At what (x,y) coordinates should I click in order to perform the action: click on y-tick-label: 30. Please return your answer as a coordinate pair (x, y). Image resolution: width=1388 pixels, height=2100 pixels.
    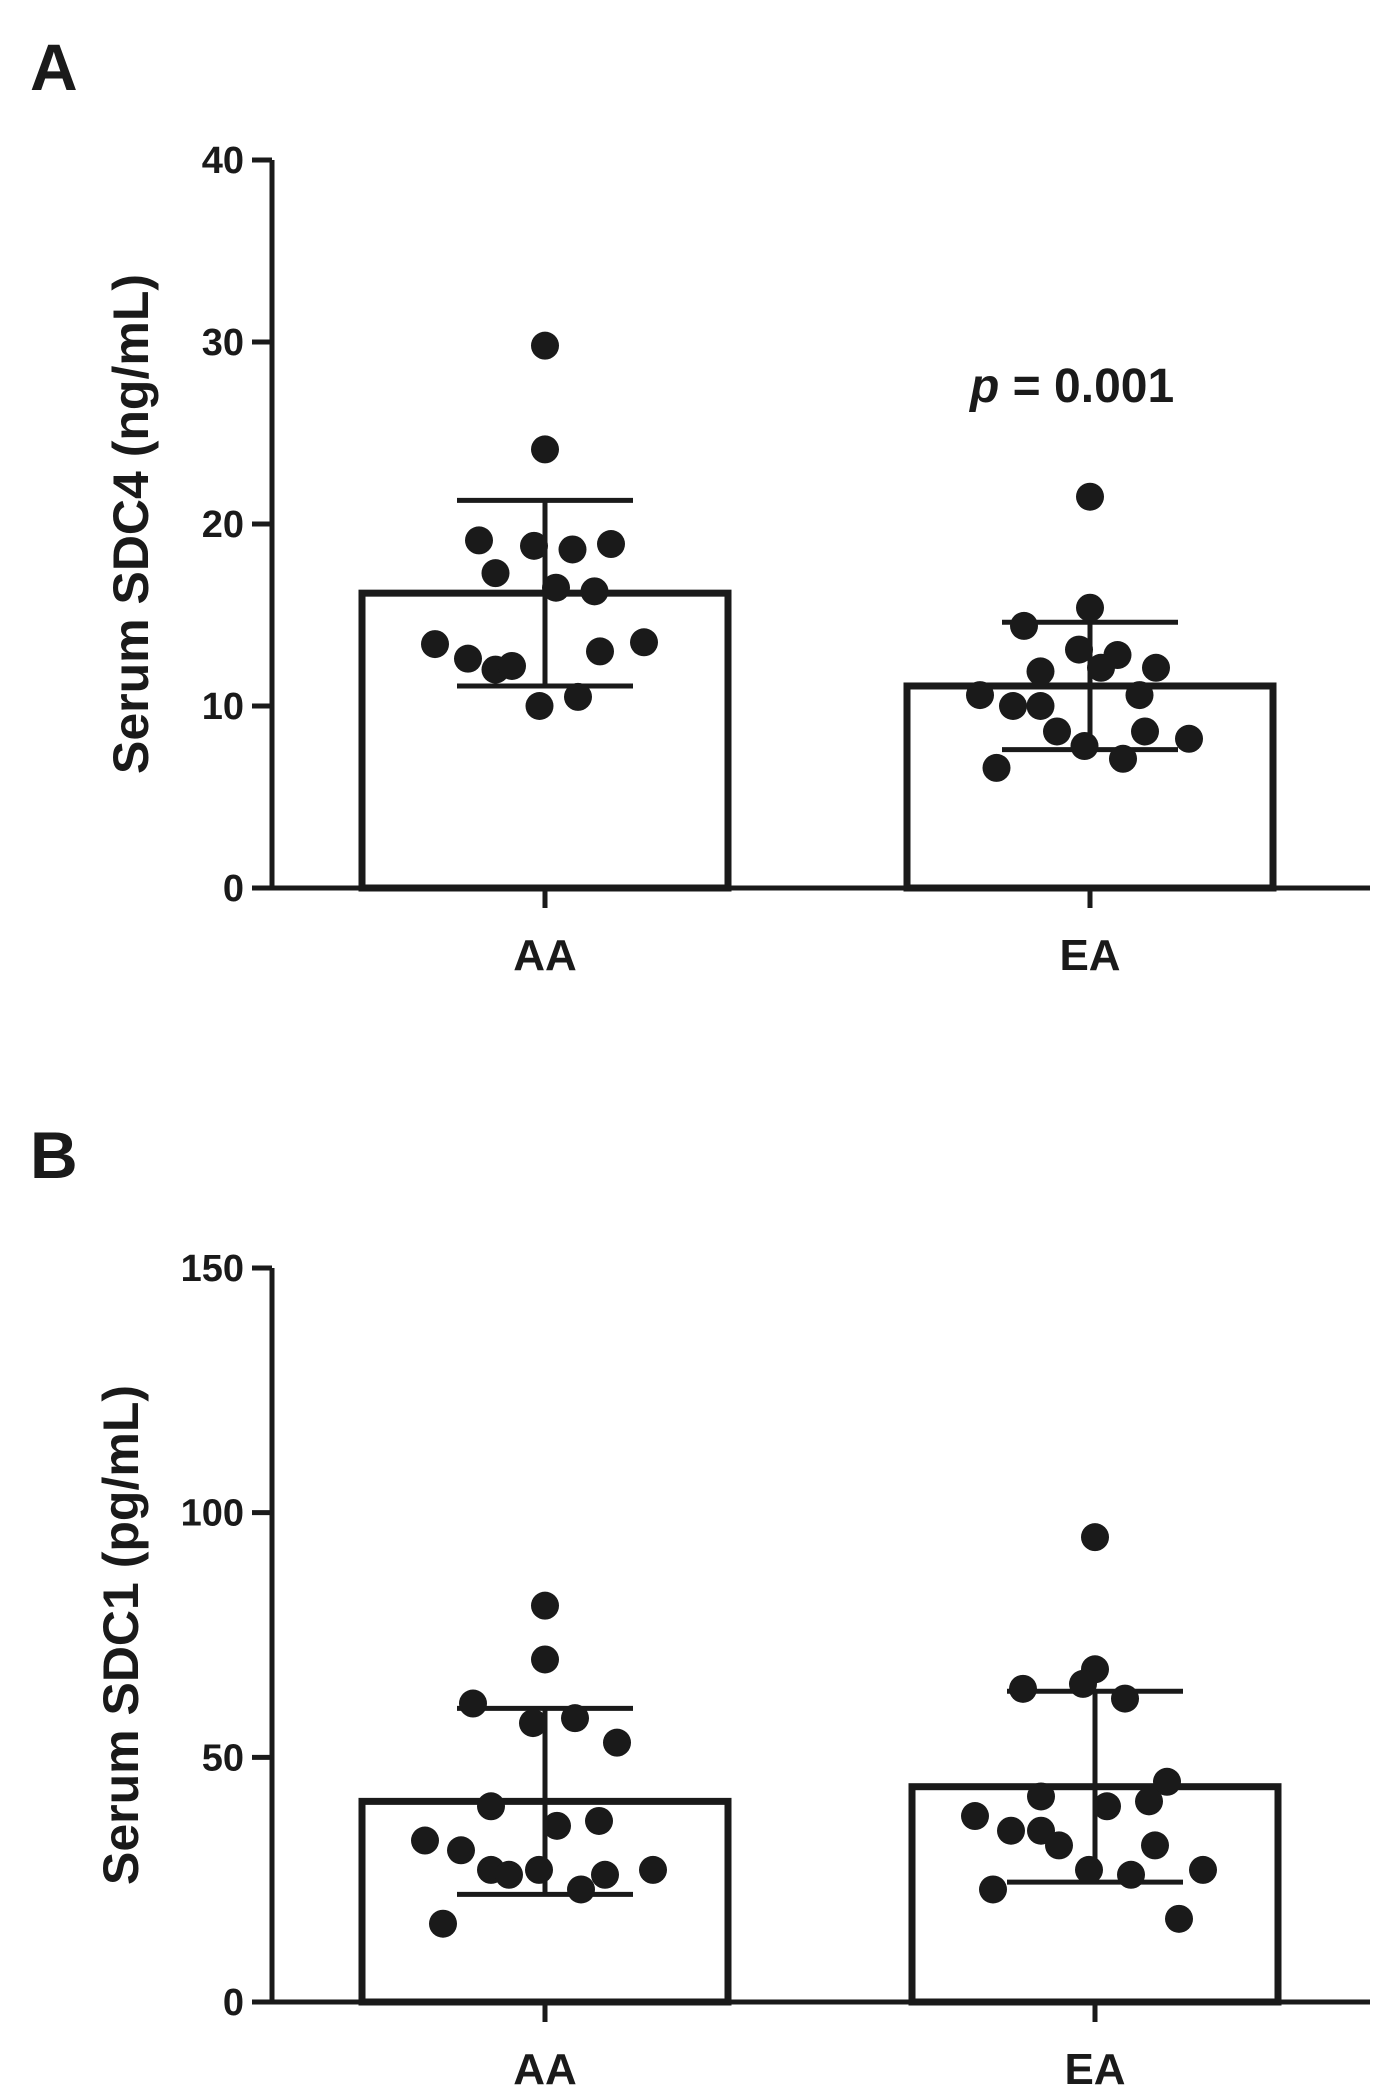
    Looking at the image, I should click on (223, 343).